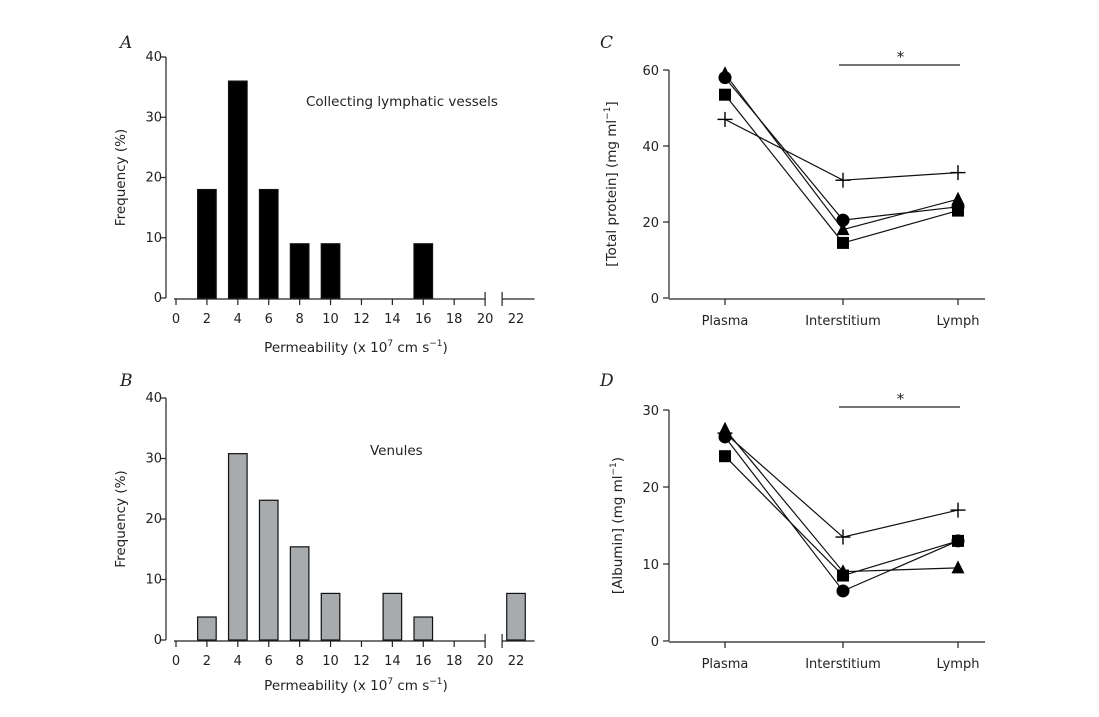 This screenshot has height=717, width=1099. I want to click on y-axis-title: [Albumin] (mg ml−1), so click(617, 525).